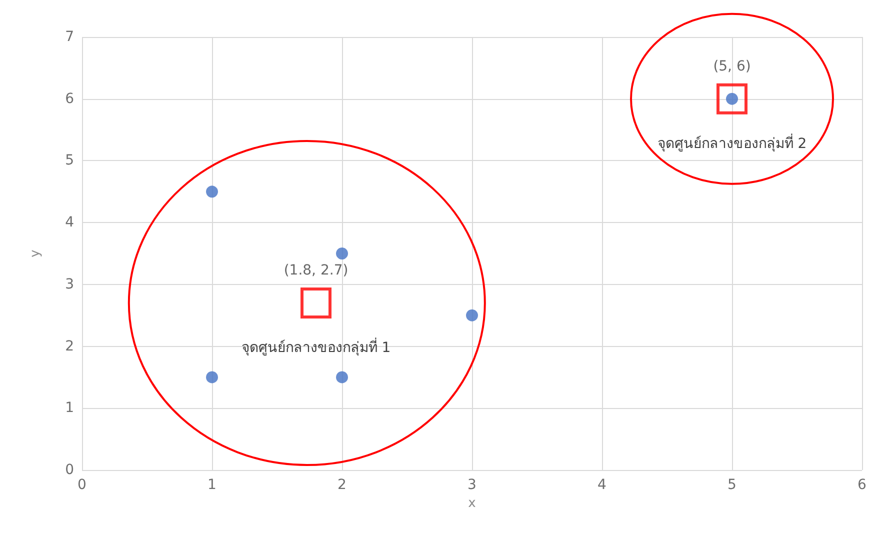 Image resolution: width=882 pixels, height=533 pixels. I want to click on x-tick-label: 3, so click(472, 485).